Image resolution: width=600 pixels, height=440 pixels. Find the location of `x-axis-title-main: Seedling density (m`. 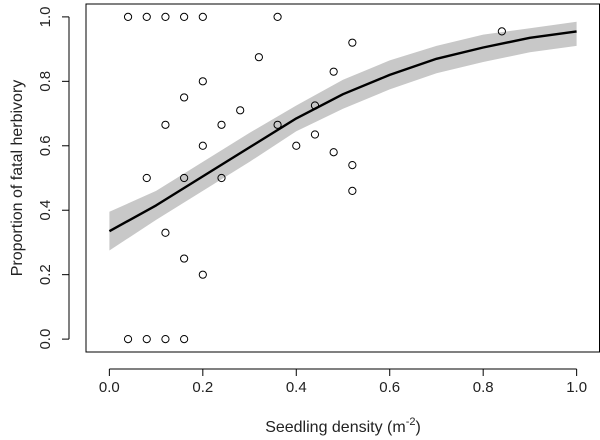

x-axis-title-main: Seedling density (m is located at coordinates (335, 427).